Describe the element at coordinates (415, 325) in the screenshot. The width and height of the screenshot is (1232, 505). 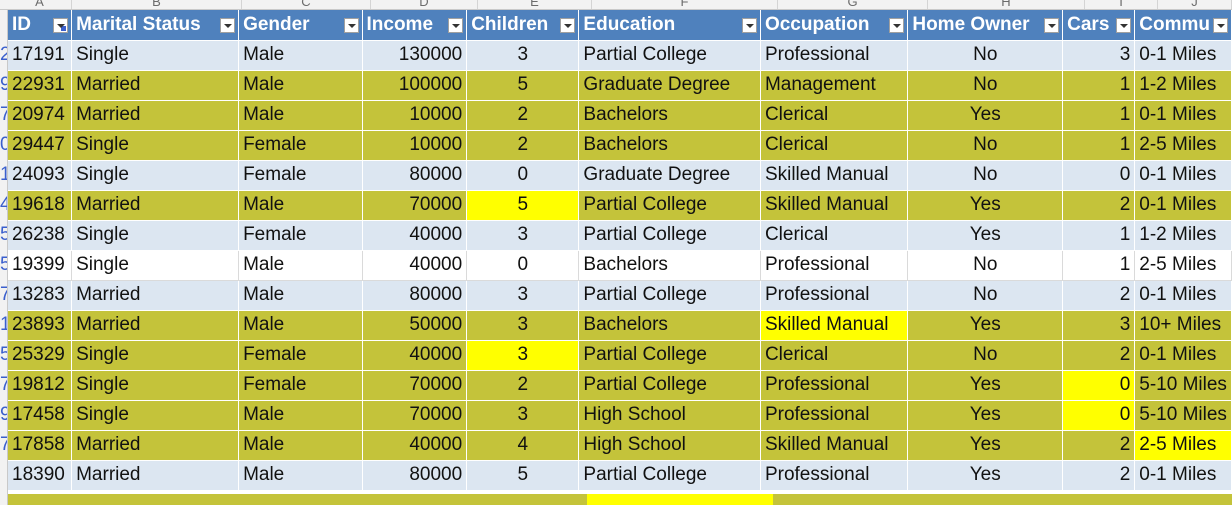
I see `cell-income: 50000` at that location.